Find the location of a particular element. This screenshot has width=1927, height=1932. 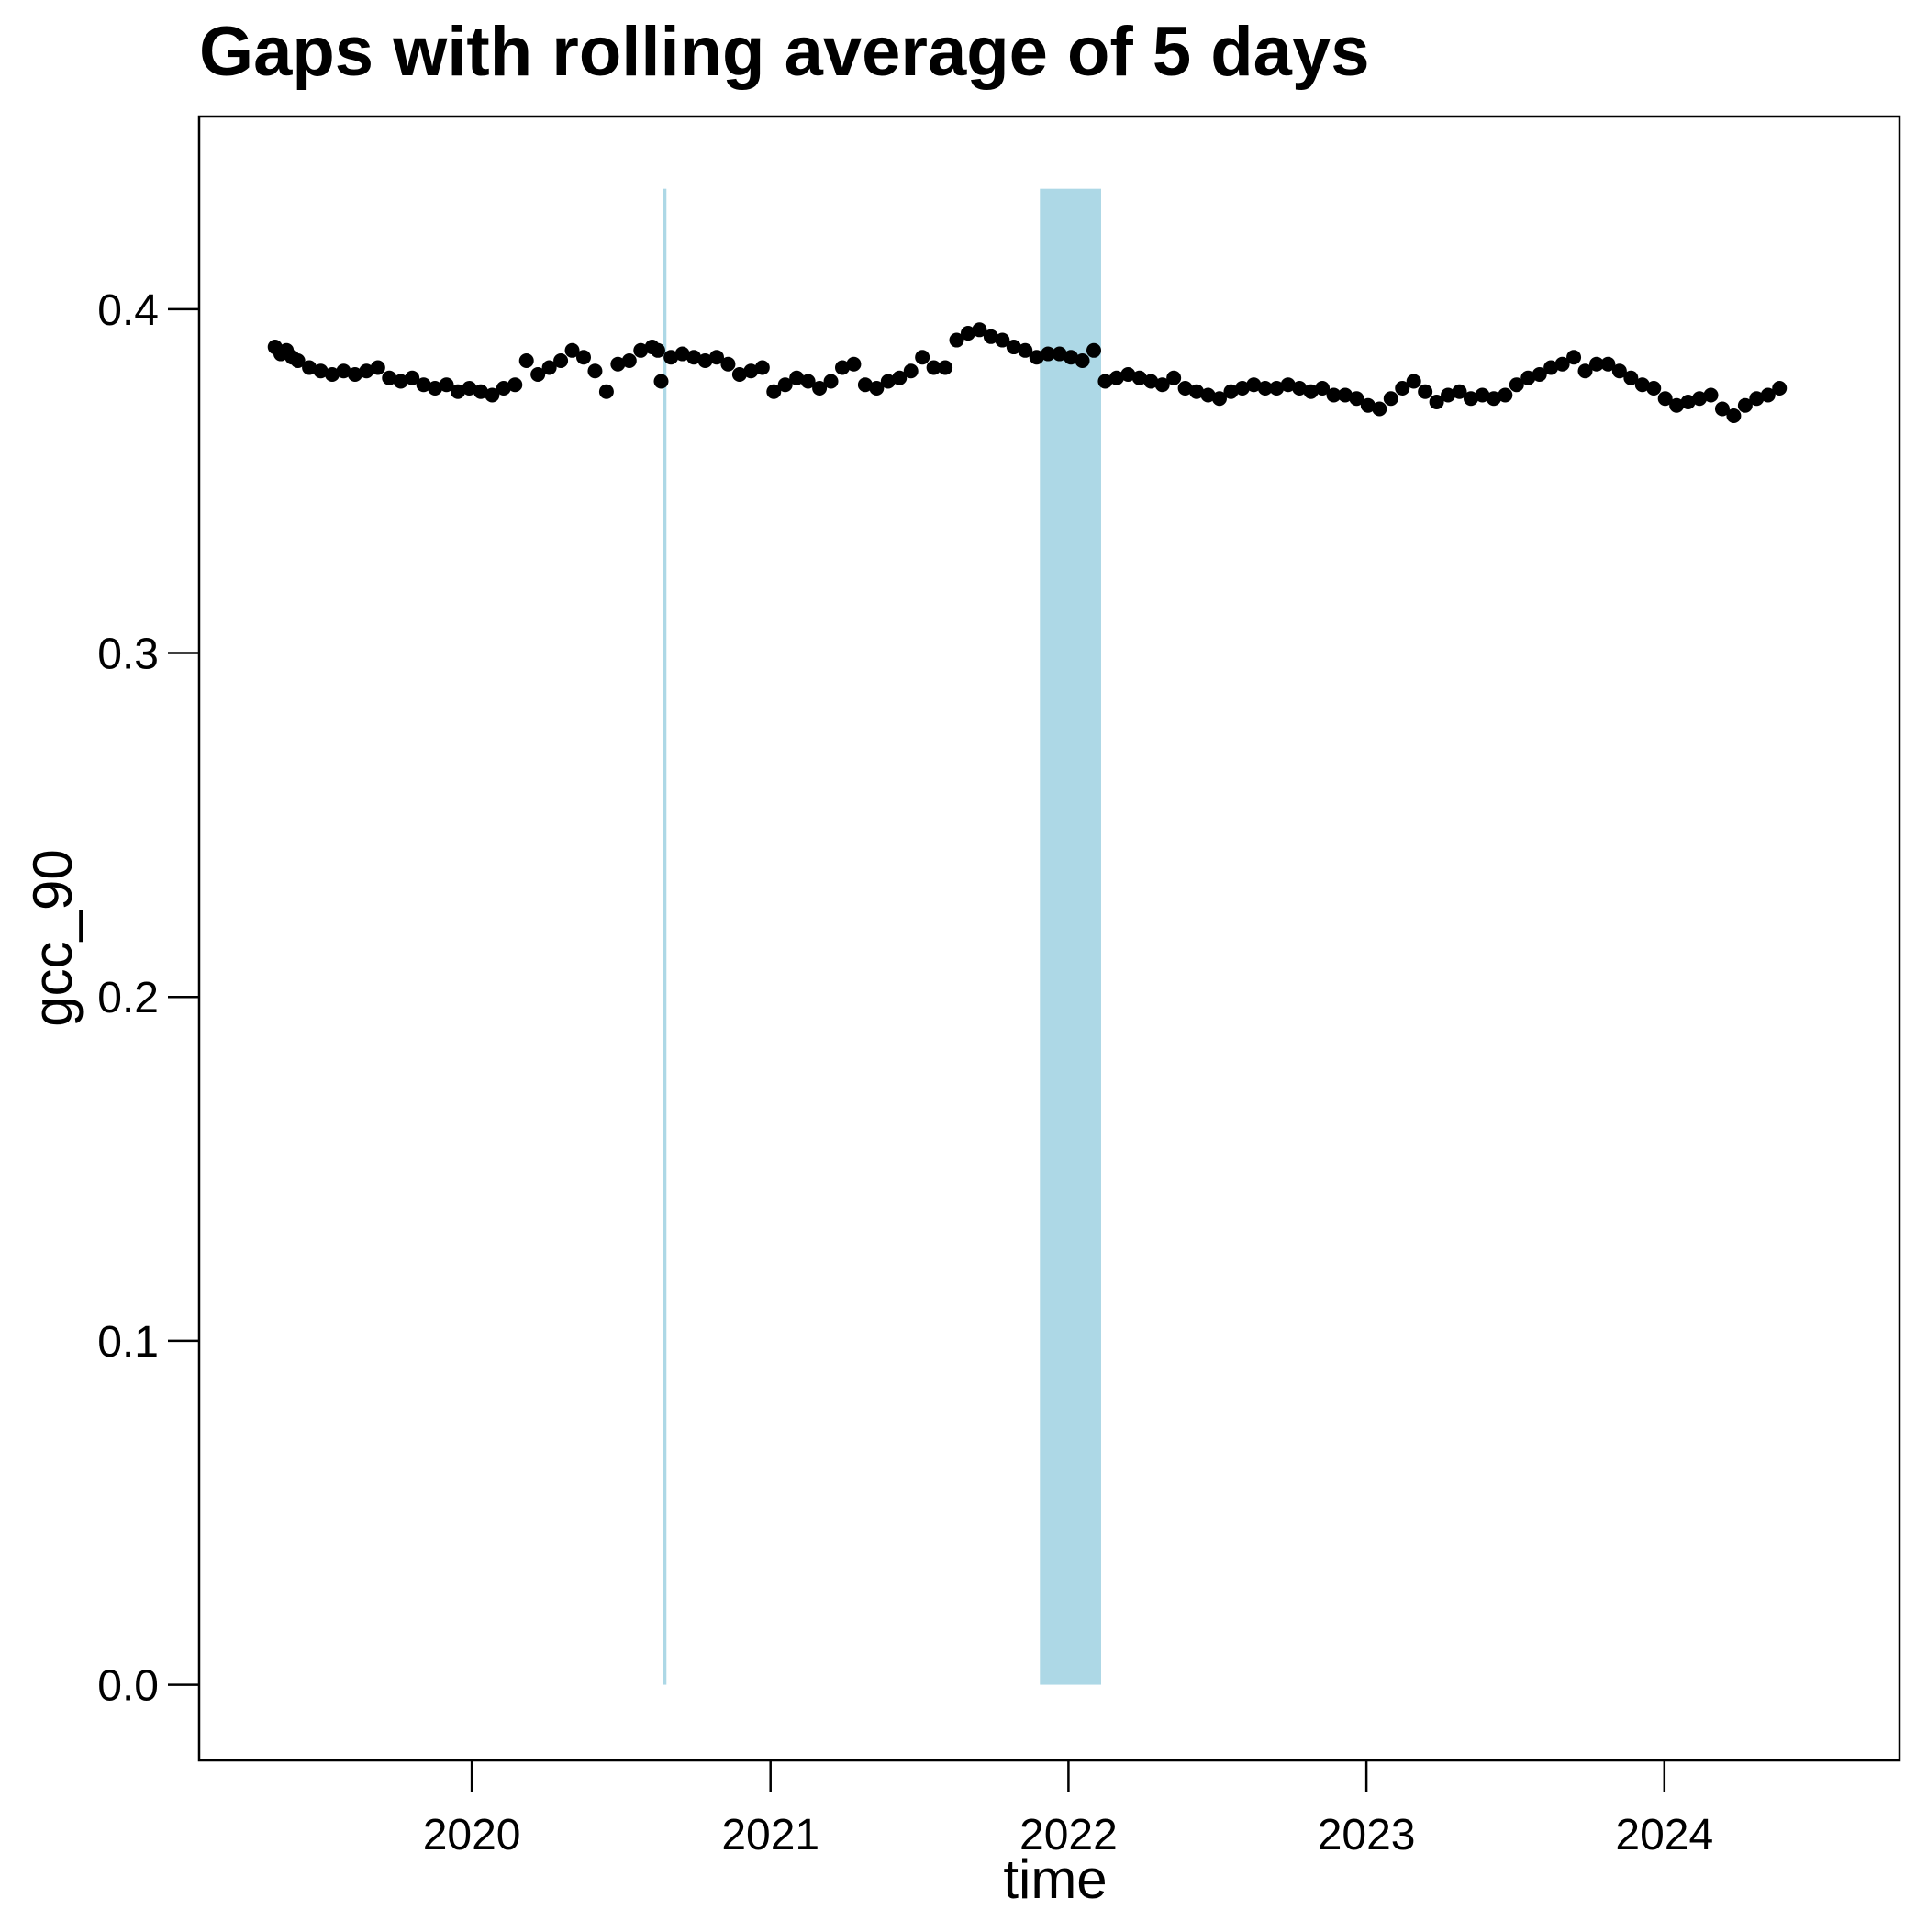

y-tick-label: 0.1 is located at coordinates (128, 1342).